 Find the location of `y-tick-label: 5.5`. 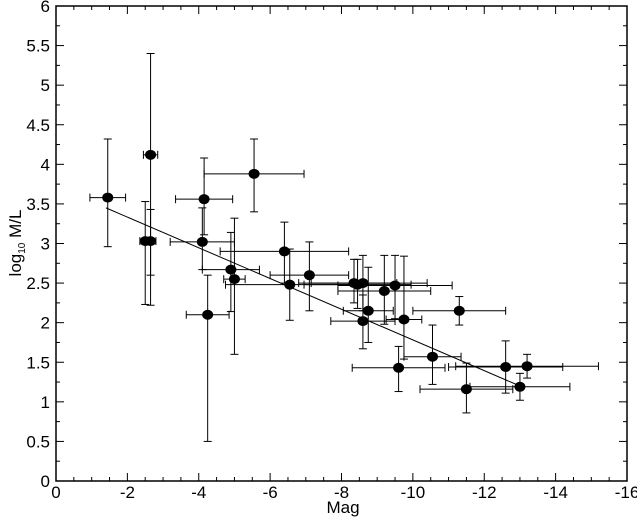

y-tick-label: 5.5 is located at coordinates (38, 46).